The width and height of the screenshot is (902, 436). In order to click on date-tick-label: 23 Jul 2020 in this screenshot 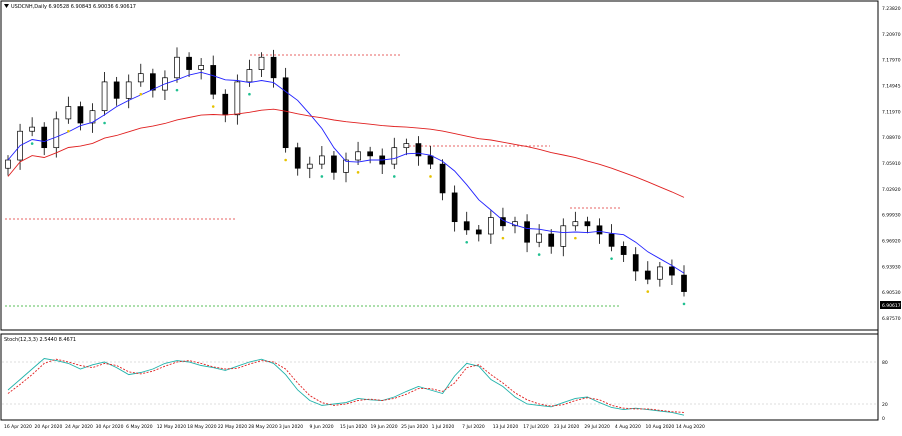, I will do `click(567, 427)`.